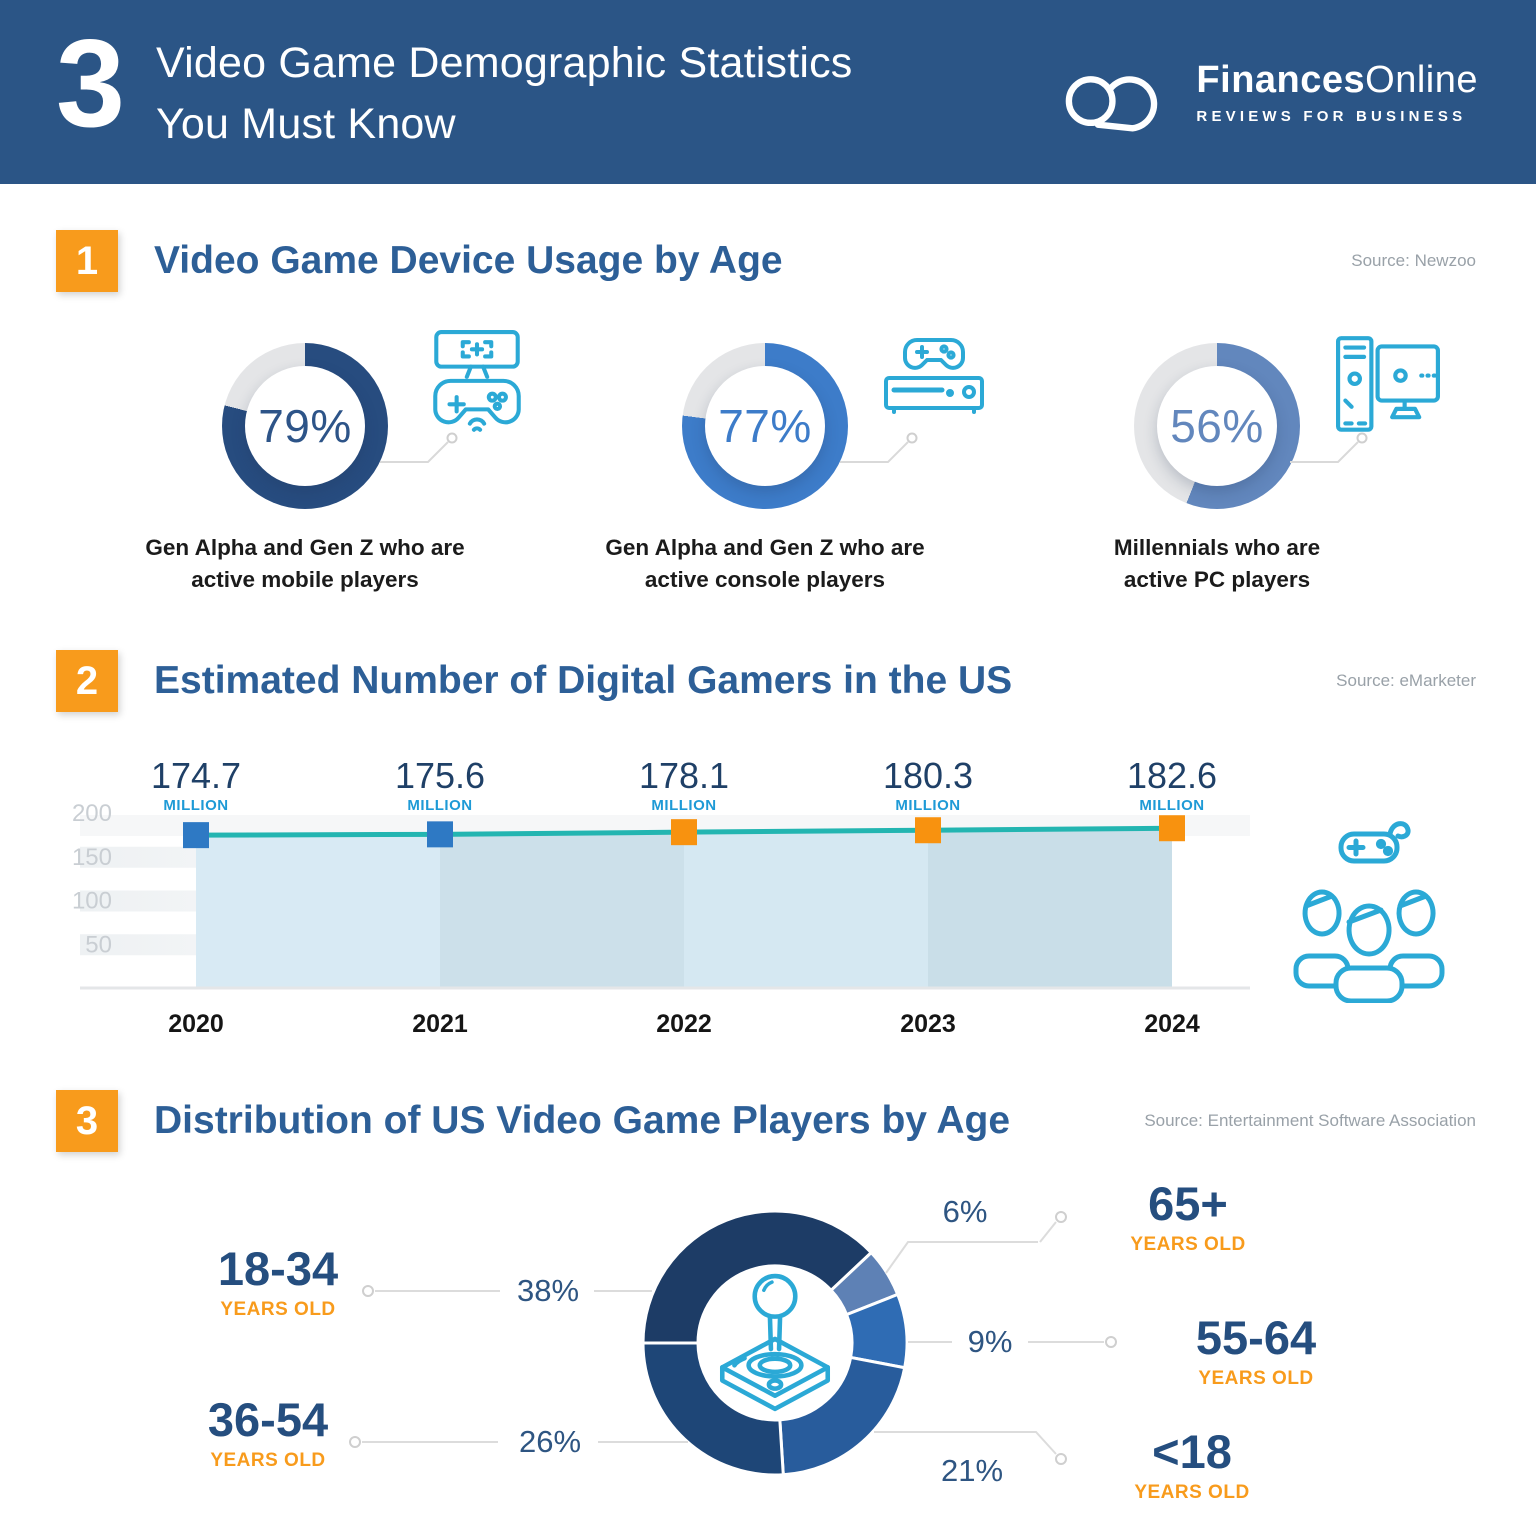 The width and height of the screenshot is (1536, 1536). I want to click on mobile-gaming-icon, so click(477, 381).